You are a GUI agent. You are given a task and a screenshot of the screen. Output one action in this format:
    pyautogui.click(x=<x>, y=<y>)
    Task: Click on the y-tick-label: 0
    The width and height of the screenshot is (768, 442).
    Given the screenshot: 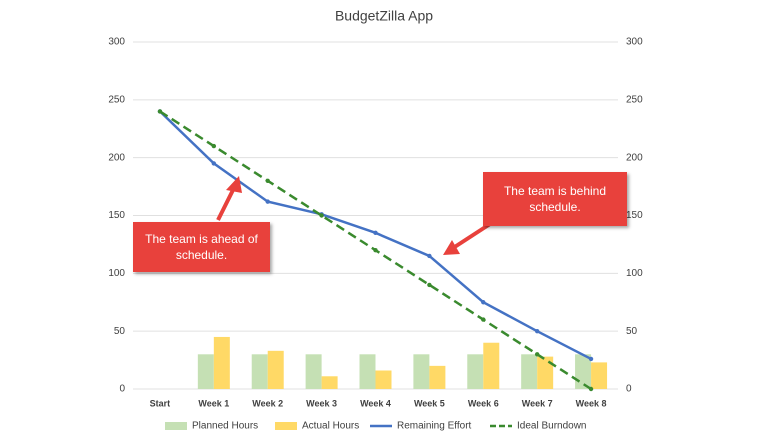 What is the action you would take?
    pyautogui.click(x=122, y=389)
    